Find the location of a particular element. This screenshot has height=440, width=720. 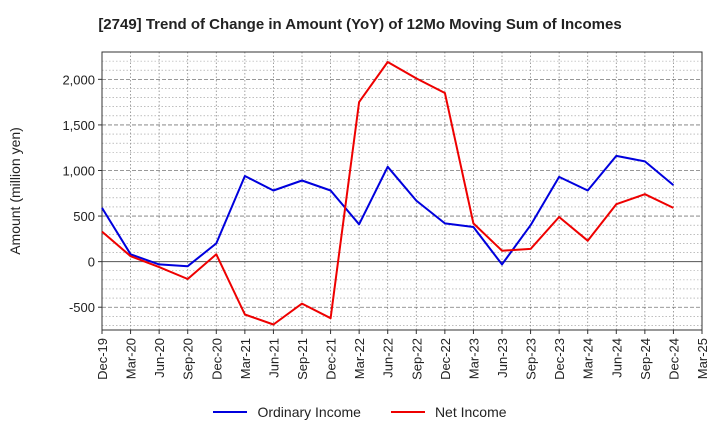

x-tick-label: Mar-25 is located at coordinates (702, 358).